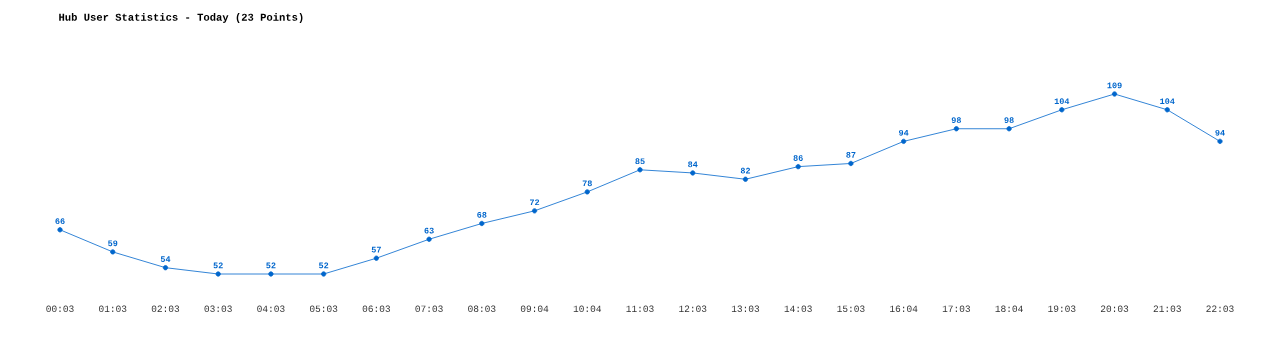  Describe the element at coordinates (271, 308) in the screenshot. I see `x-tick-label: 04:03` at that location.